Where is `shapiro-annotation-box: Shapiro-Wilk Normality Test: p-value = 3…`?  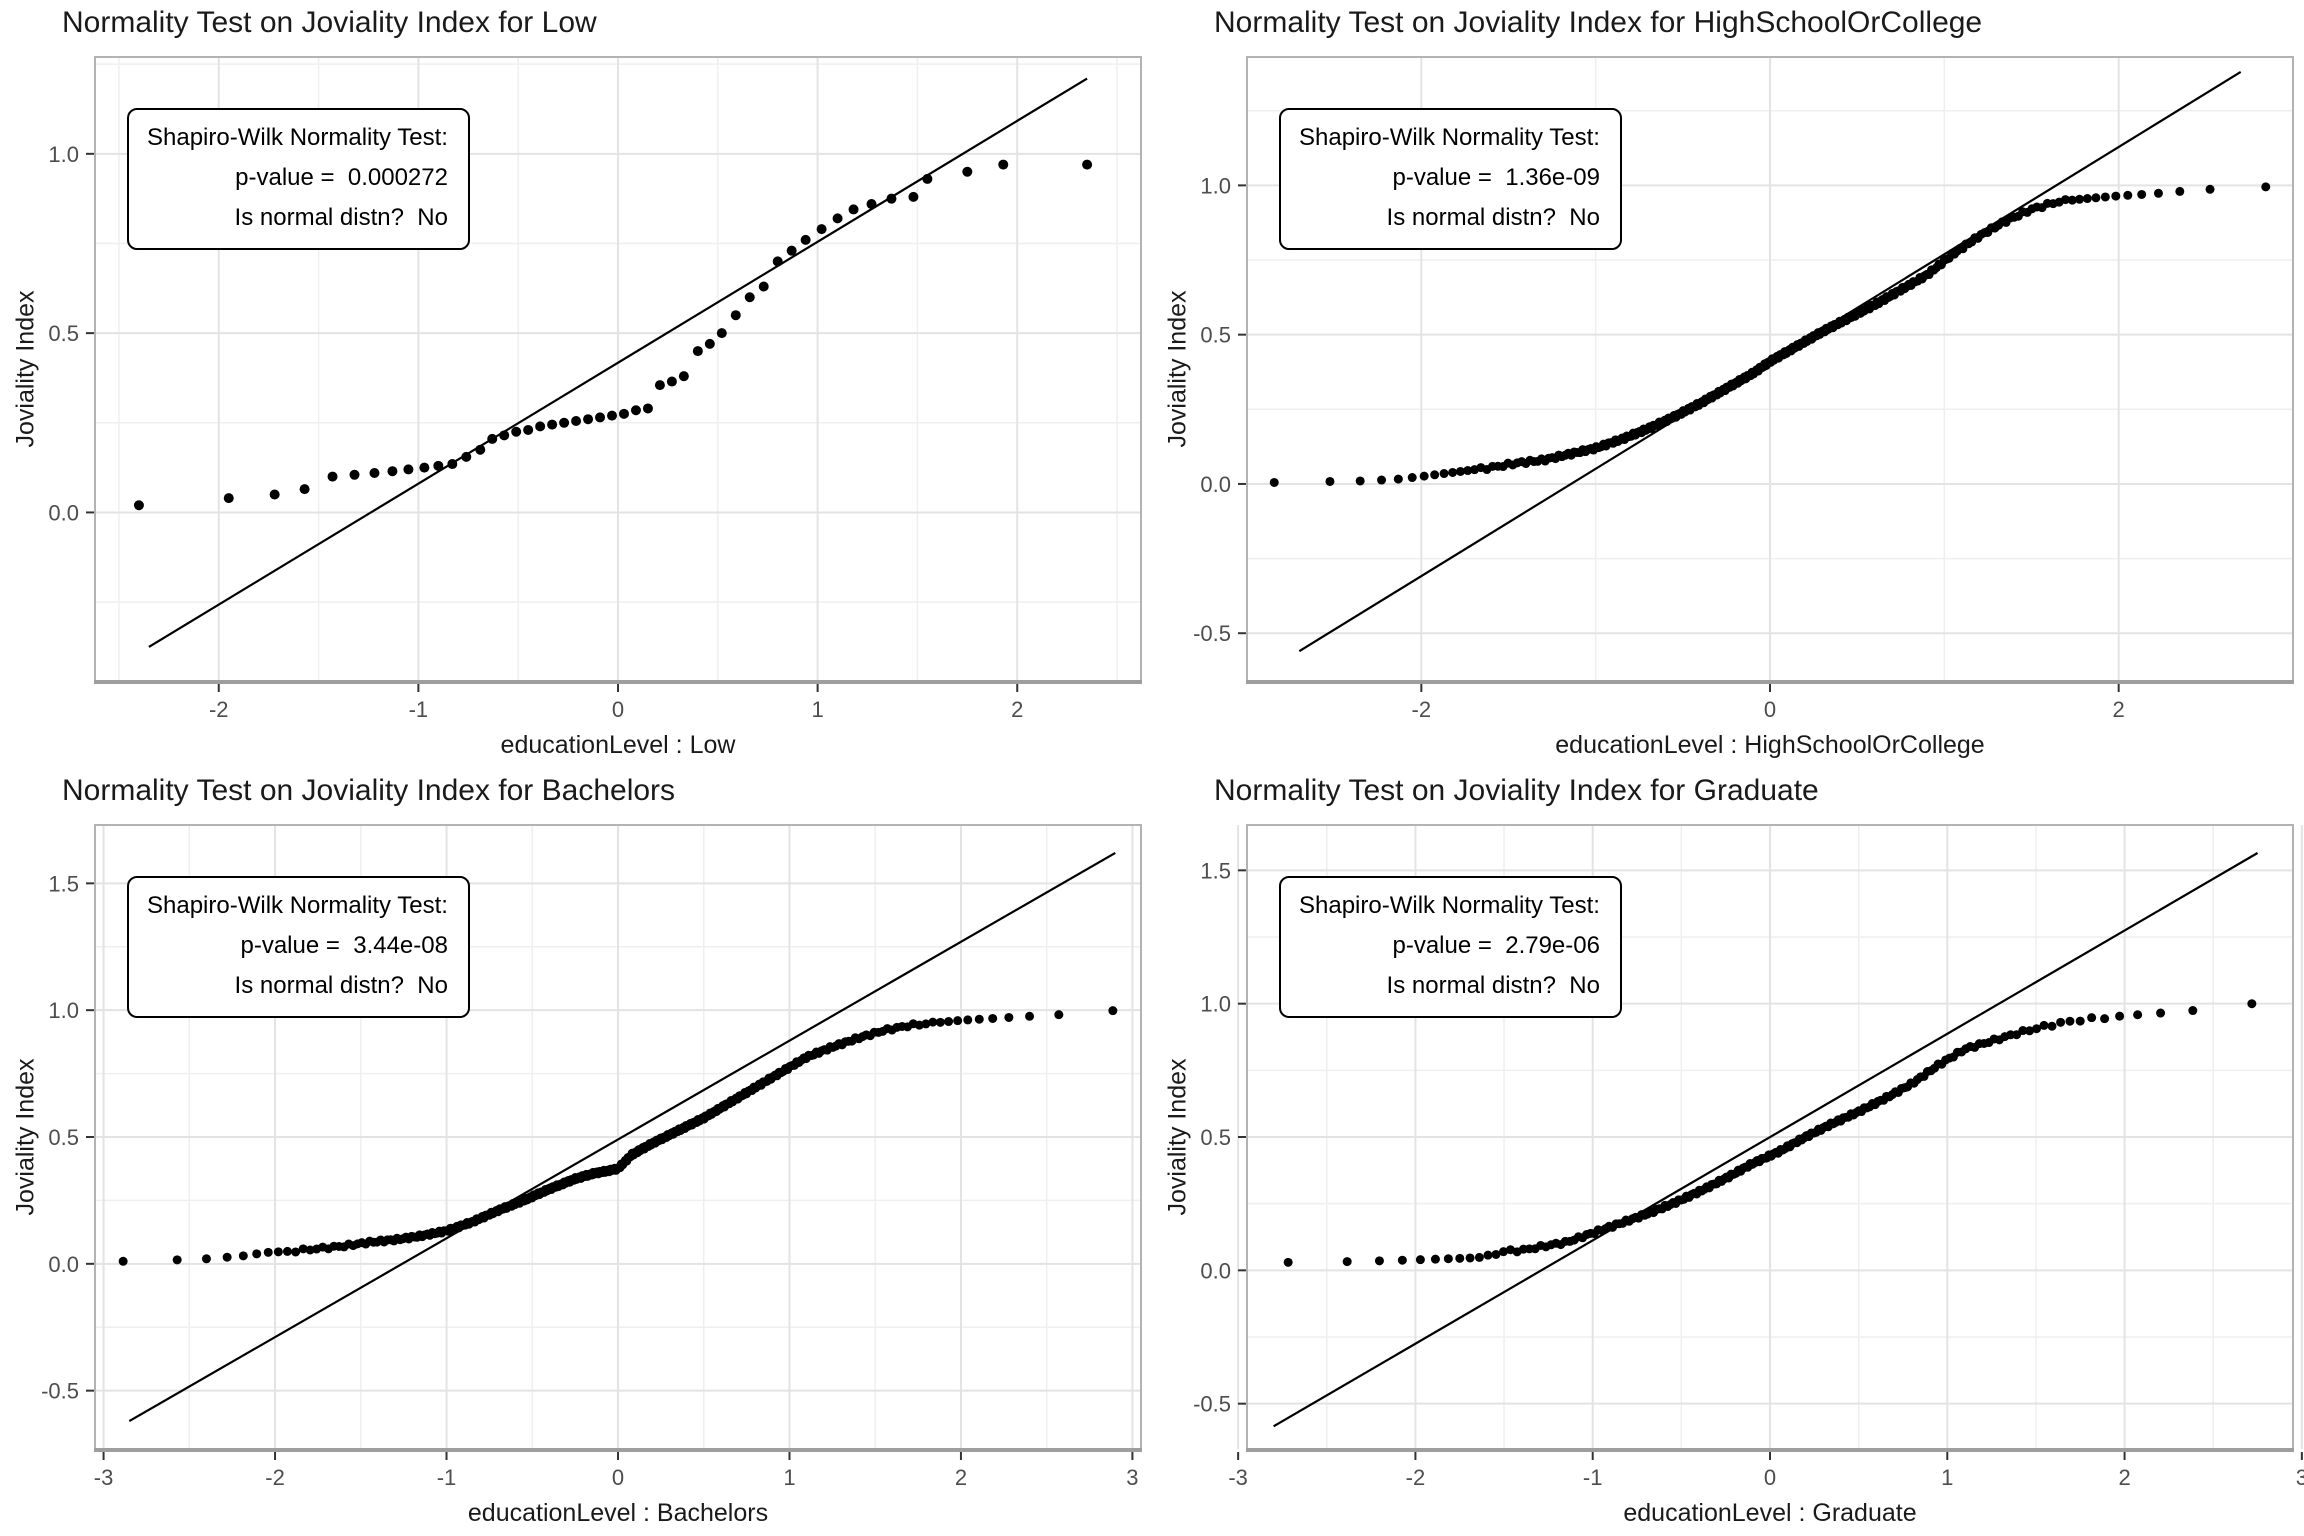
shapiro-annotation-box: Shapiro-Wilk Normality Test: p-value = 3… is located at coordinates (298, 947).